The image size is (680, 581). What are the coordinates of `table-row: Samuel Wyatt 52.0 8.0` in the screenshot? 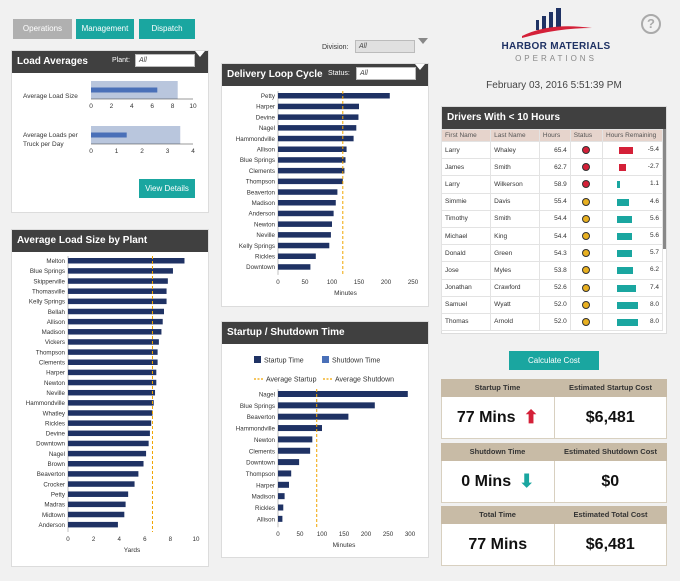 It's located at (551, 304).